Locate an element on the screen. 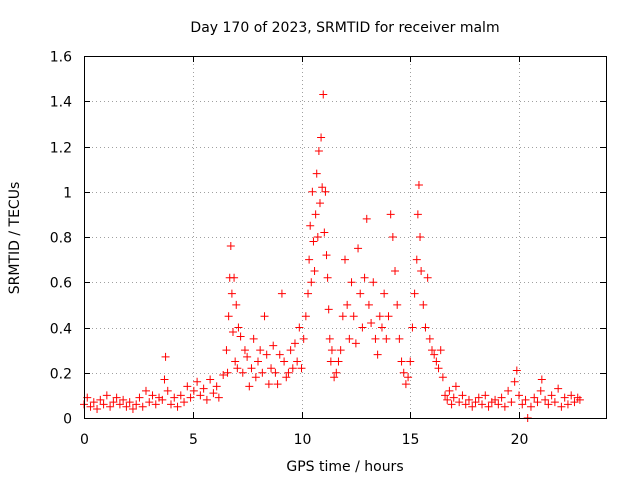 This screenshot has width=640, height=480. y-tick-label: 1 is located at coordinates (67, 194).